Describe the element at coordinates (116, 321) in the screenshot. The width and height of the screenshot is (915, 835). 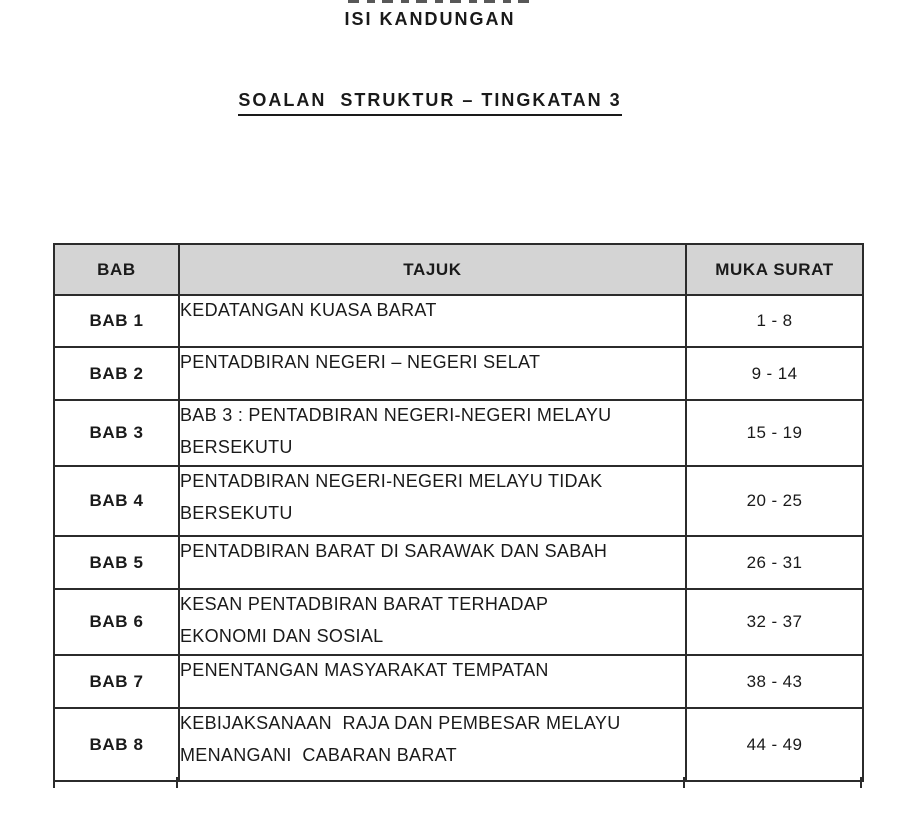
I see `bab-cell: BAB 1` at that location.